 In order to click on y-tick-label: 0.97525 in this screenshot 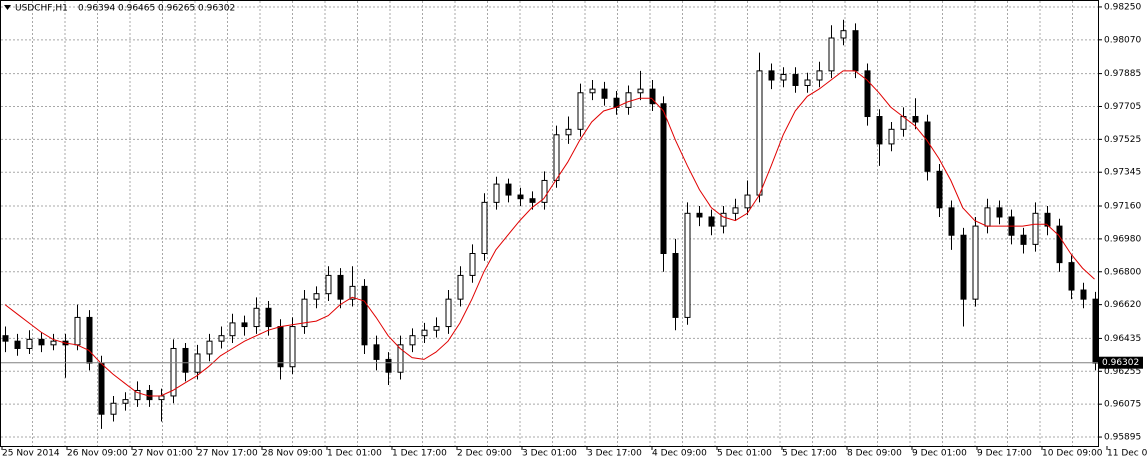, I will do `click(1122, 140)`.